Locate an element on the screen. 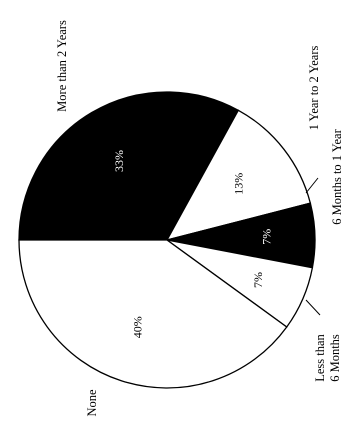 The height and width of the screenshot is (444, 353). pct-label-1-year-to-2-years: 13% is located at coordinates (238, 184).